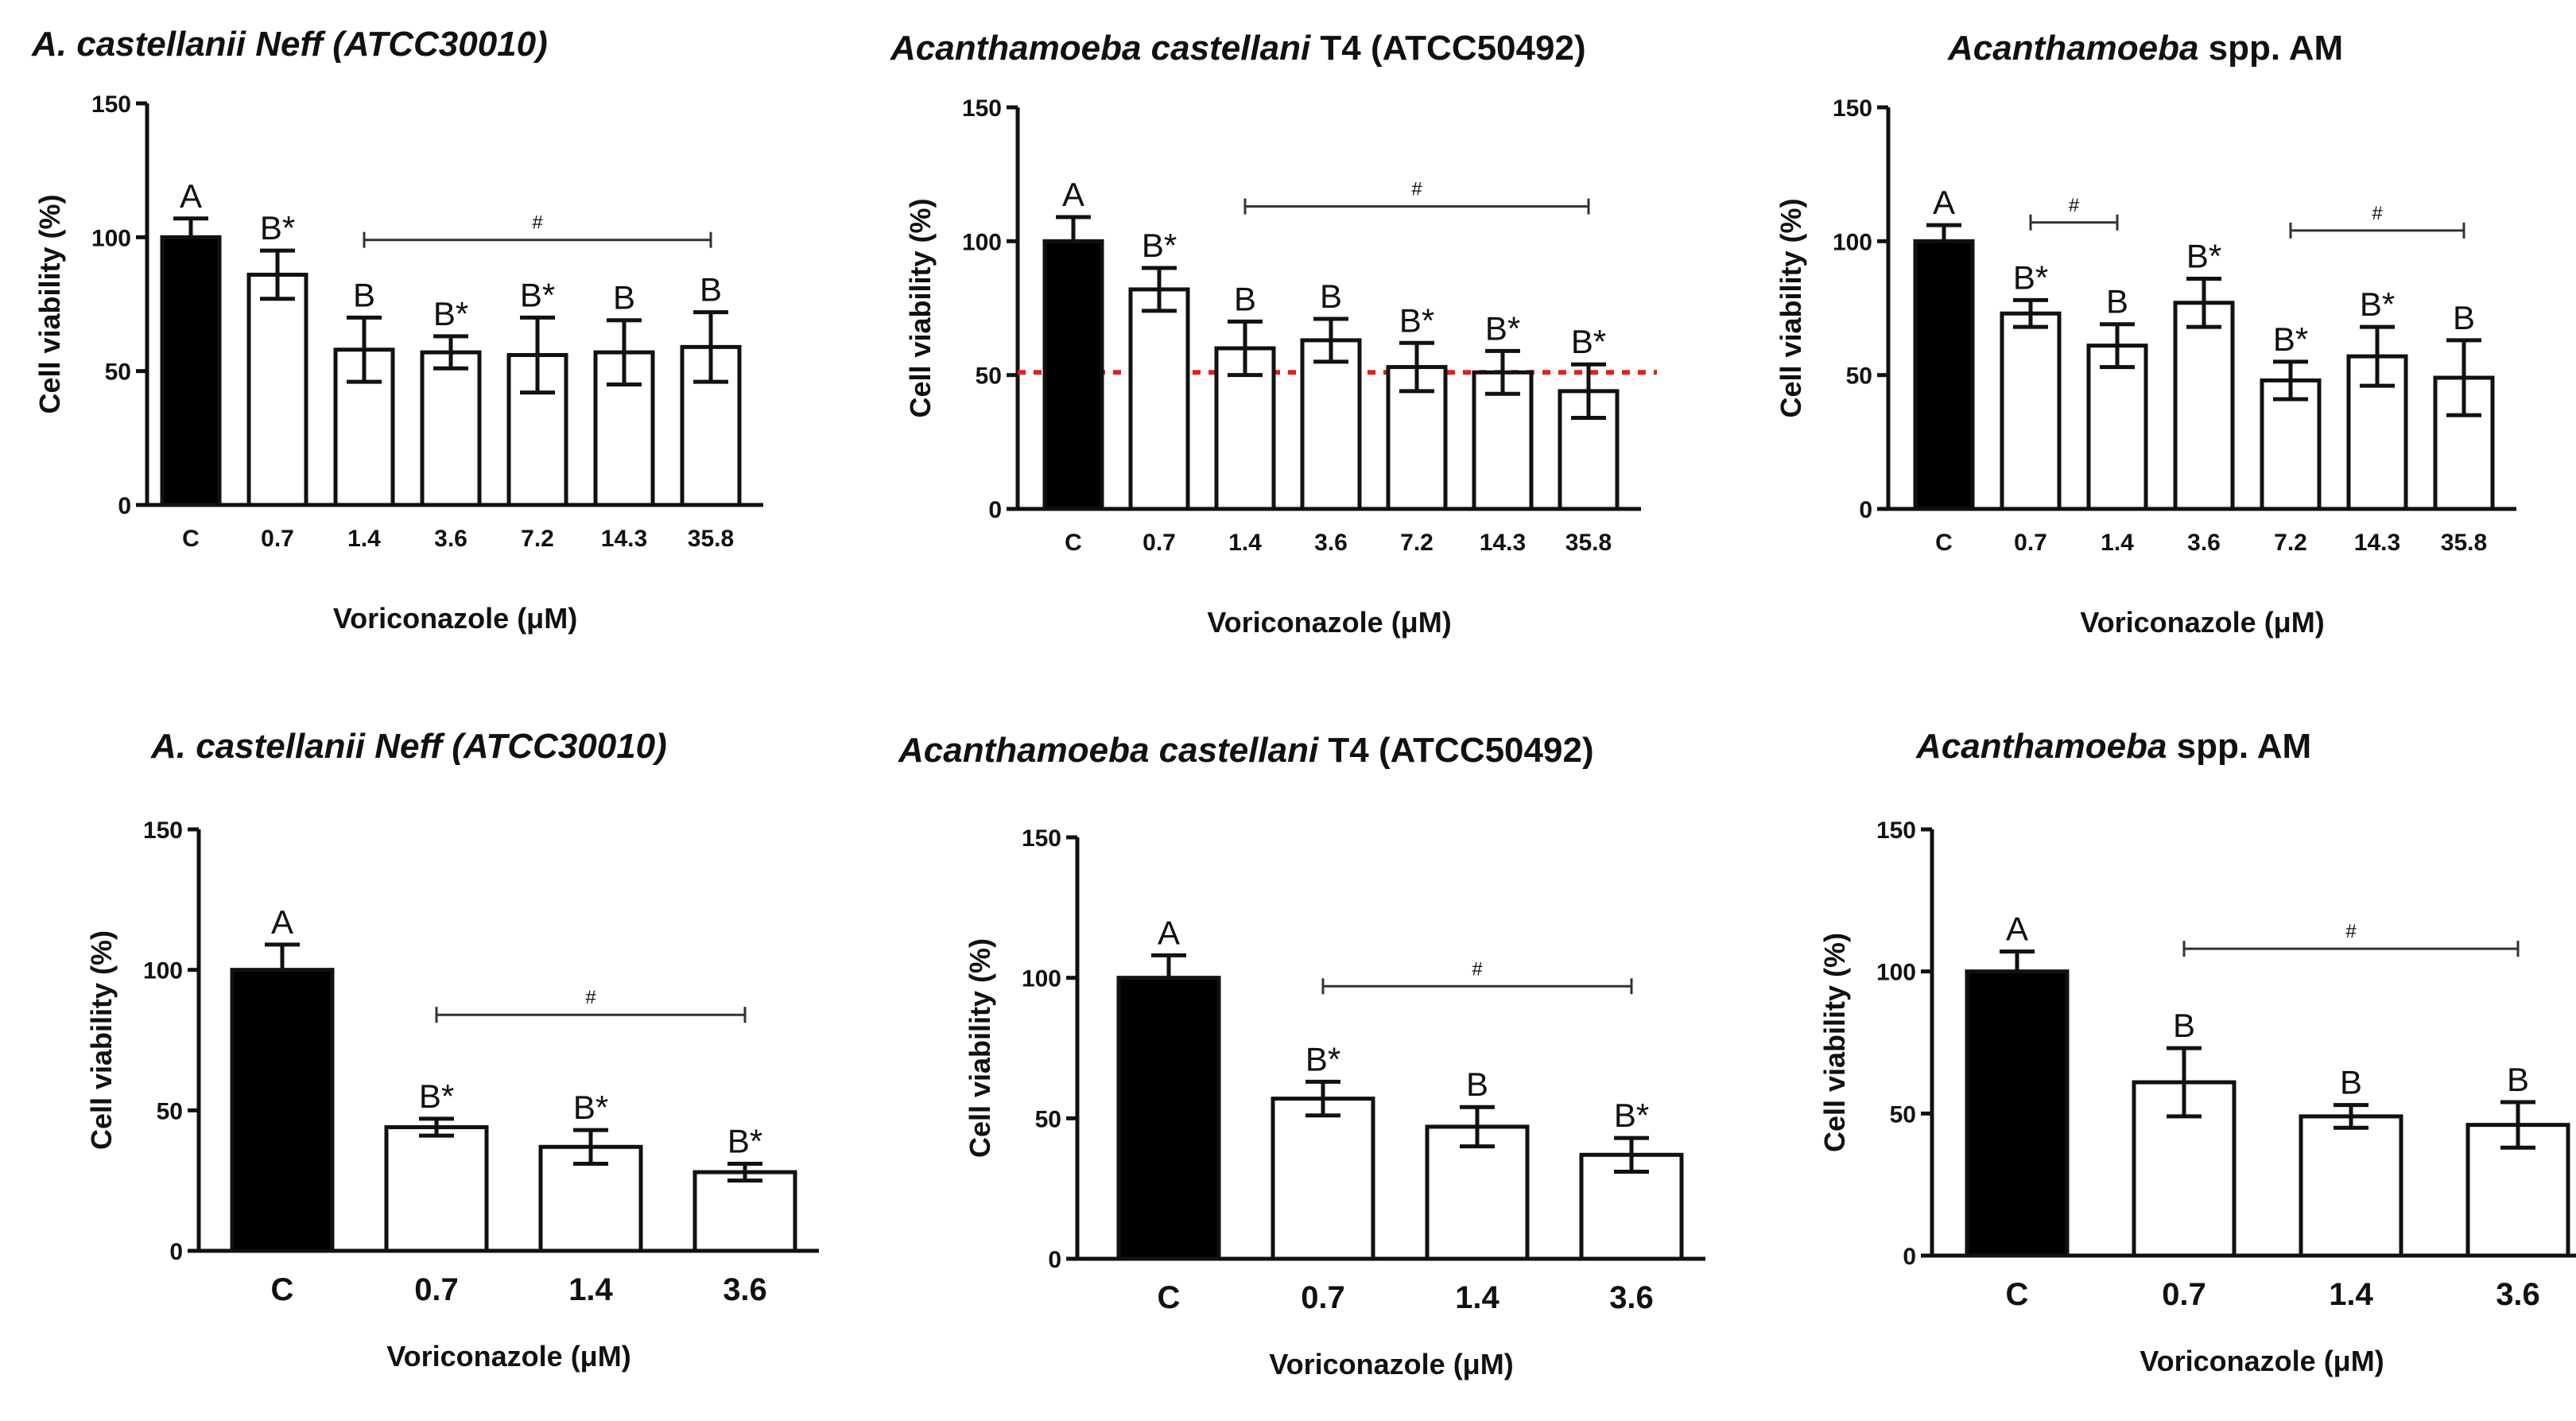 The width and height of the screenshot is (2576, 1421). What do you see at coordinates (290, 44) in the screenshot?
I see `chart-title: A. castellanii Neff (ATCC30010)` at bounding box center [290, 44].